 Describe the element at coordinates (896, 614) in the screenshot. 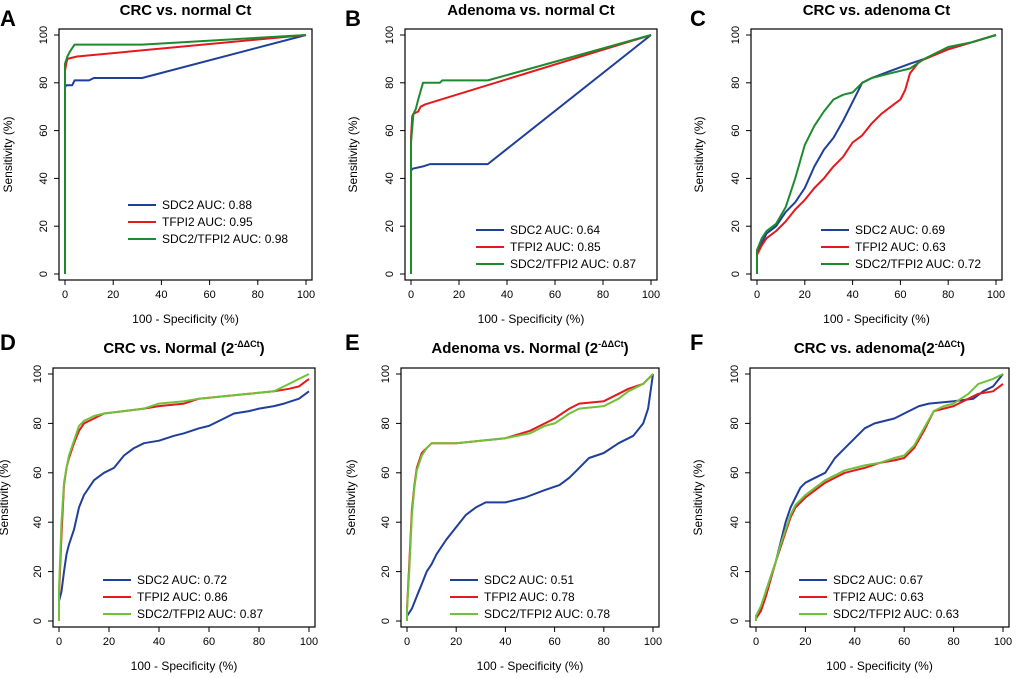

I see `legend-label: SDC2/TFPI2 AUC: 0.63` at that location.